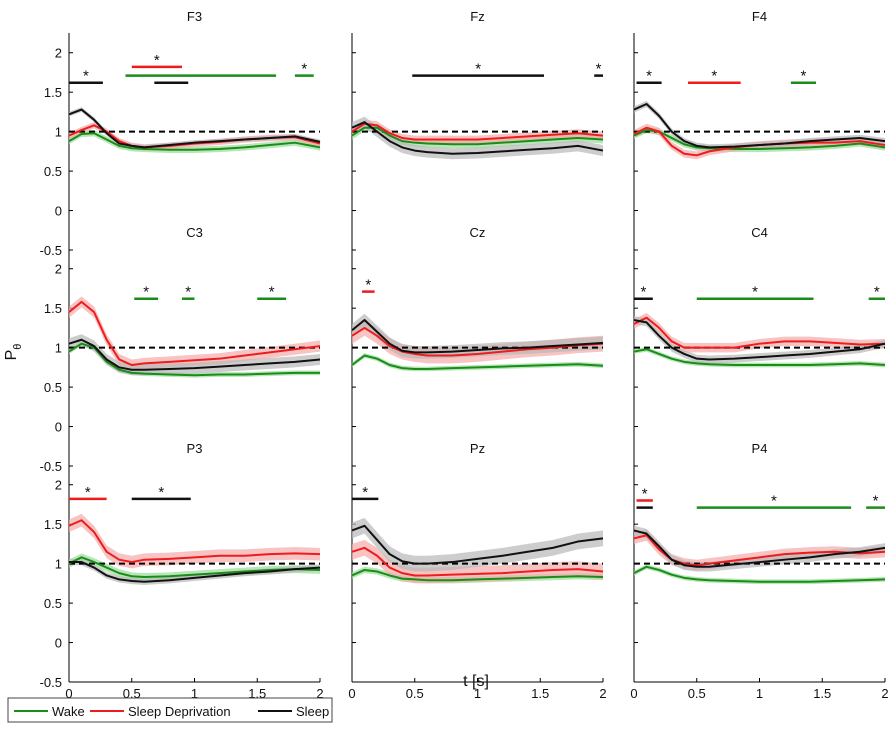  I want to click on panel-c4: C4 * * *, so click(759, 346).